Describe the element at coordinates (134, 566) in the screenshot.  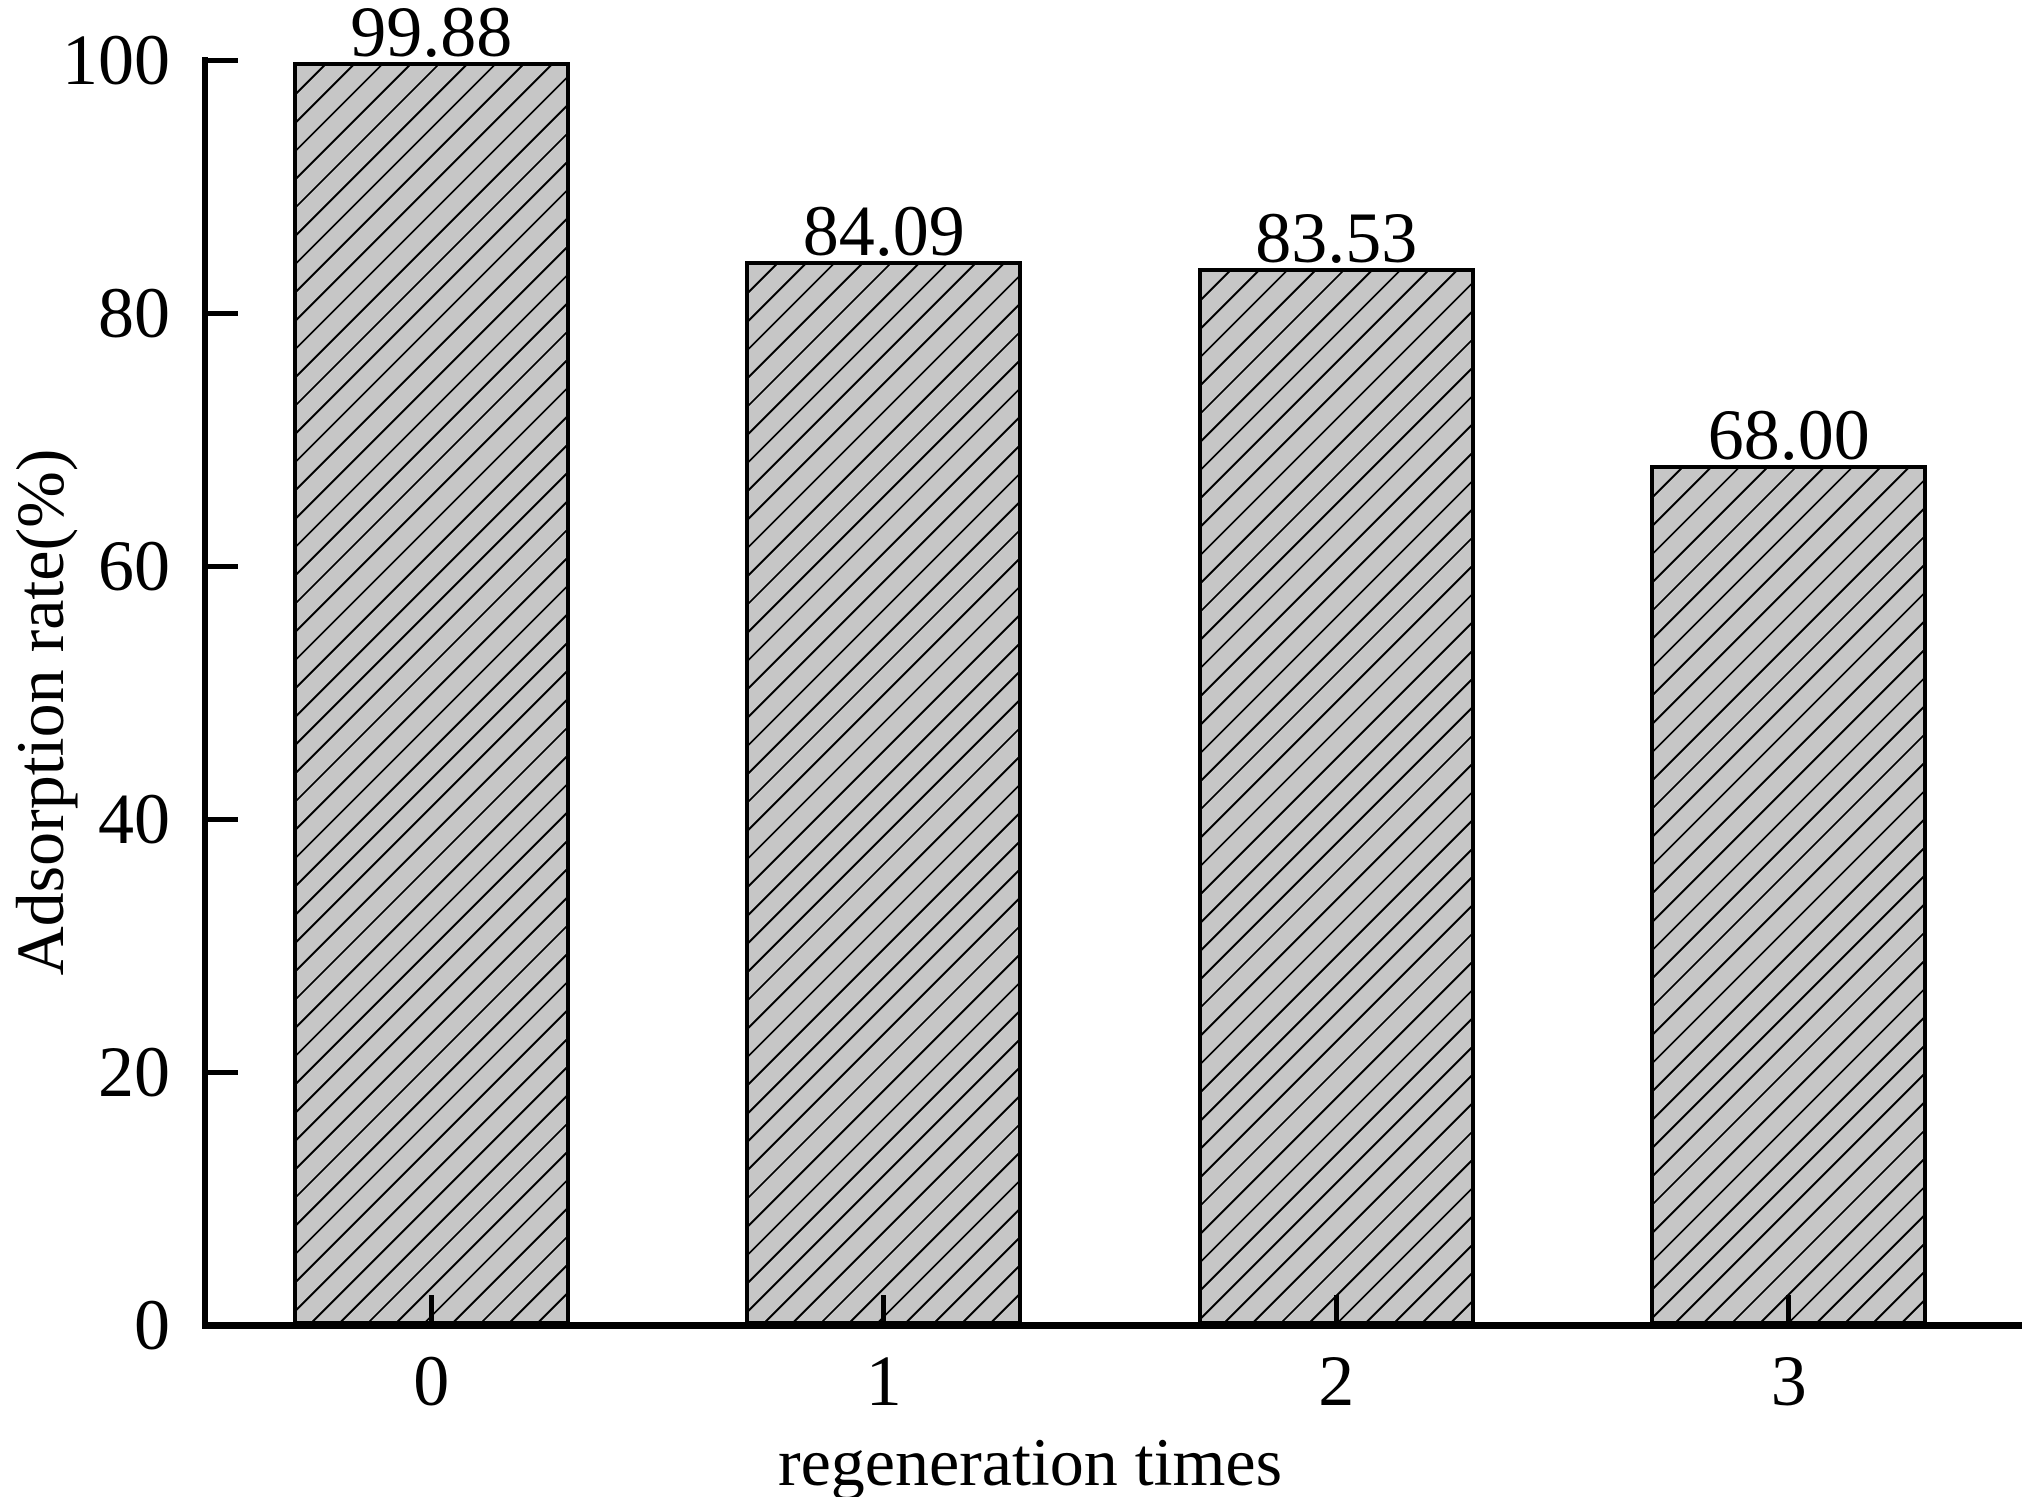
I see `y-tick-label: 60` at that location.